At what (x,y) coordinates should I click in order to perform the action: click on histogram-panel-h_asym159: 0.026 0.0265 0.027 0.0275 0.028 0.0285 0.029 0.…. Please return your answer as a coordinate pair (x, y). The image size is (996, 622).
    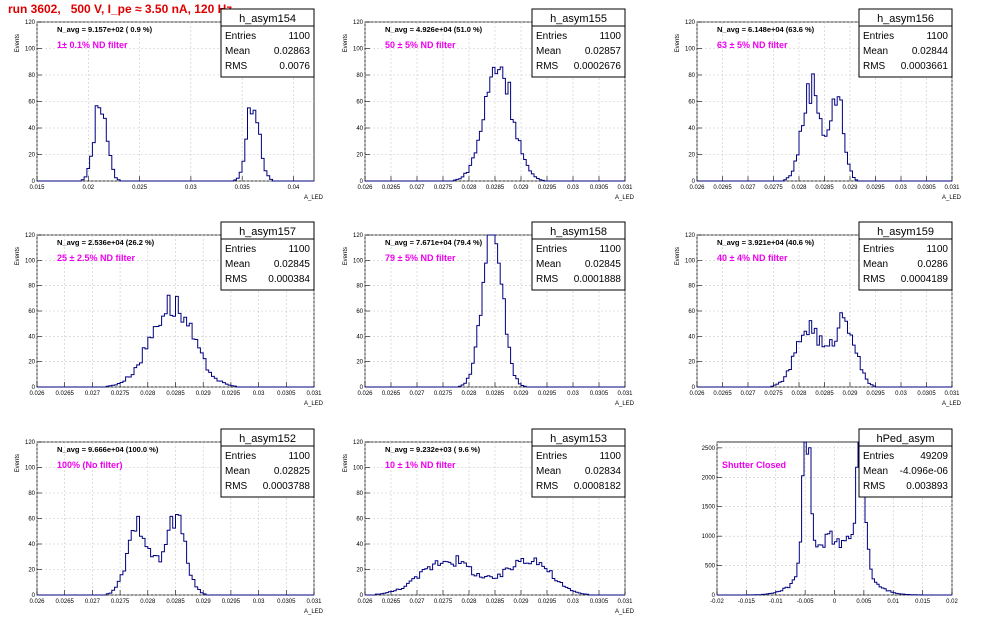
    Looking at the image, I should click on (818, 314).